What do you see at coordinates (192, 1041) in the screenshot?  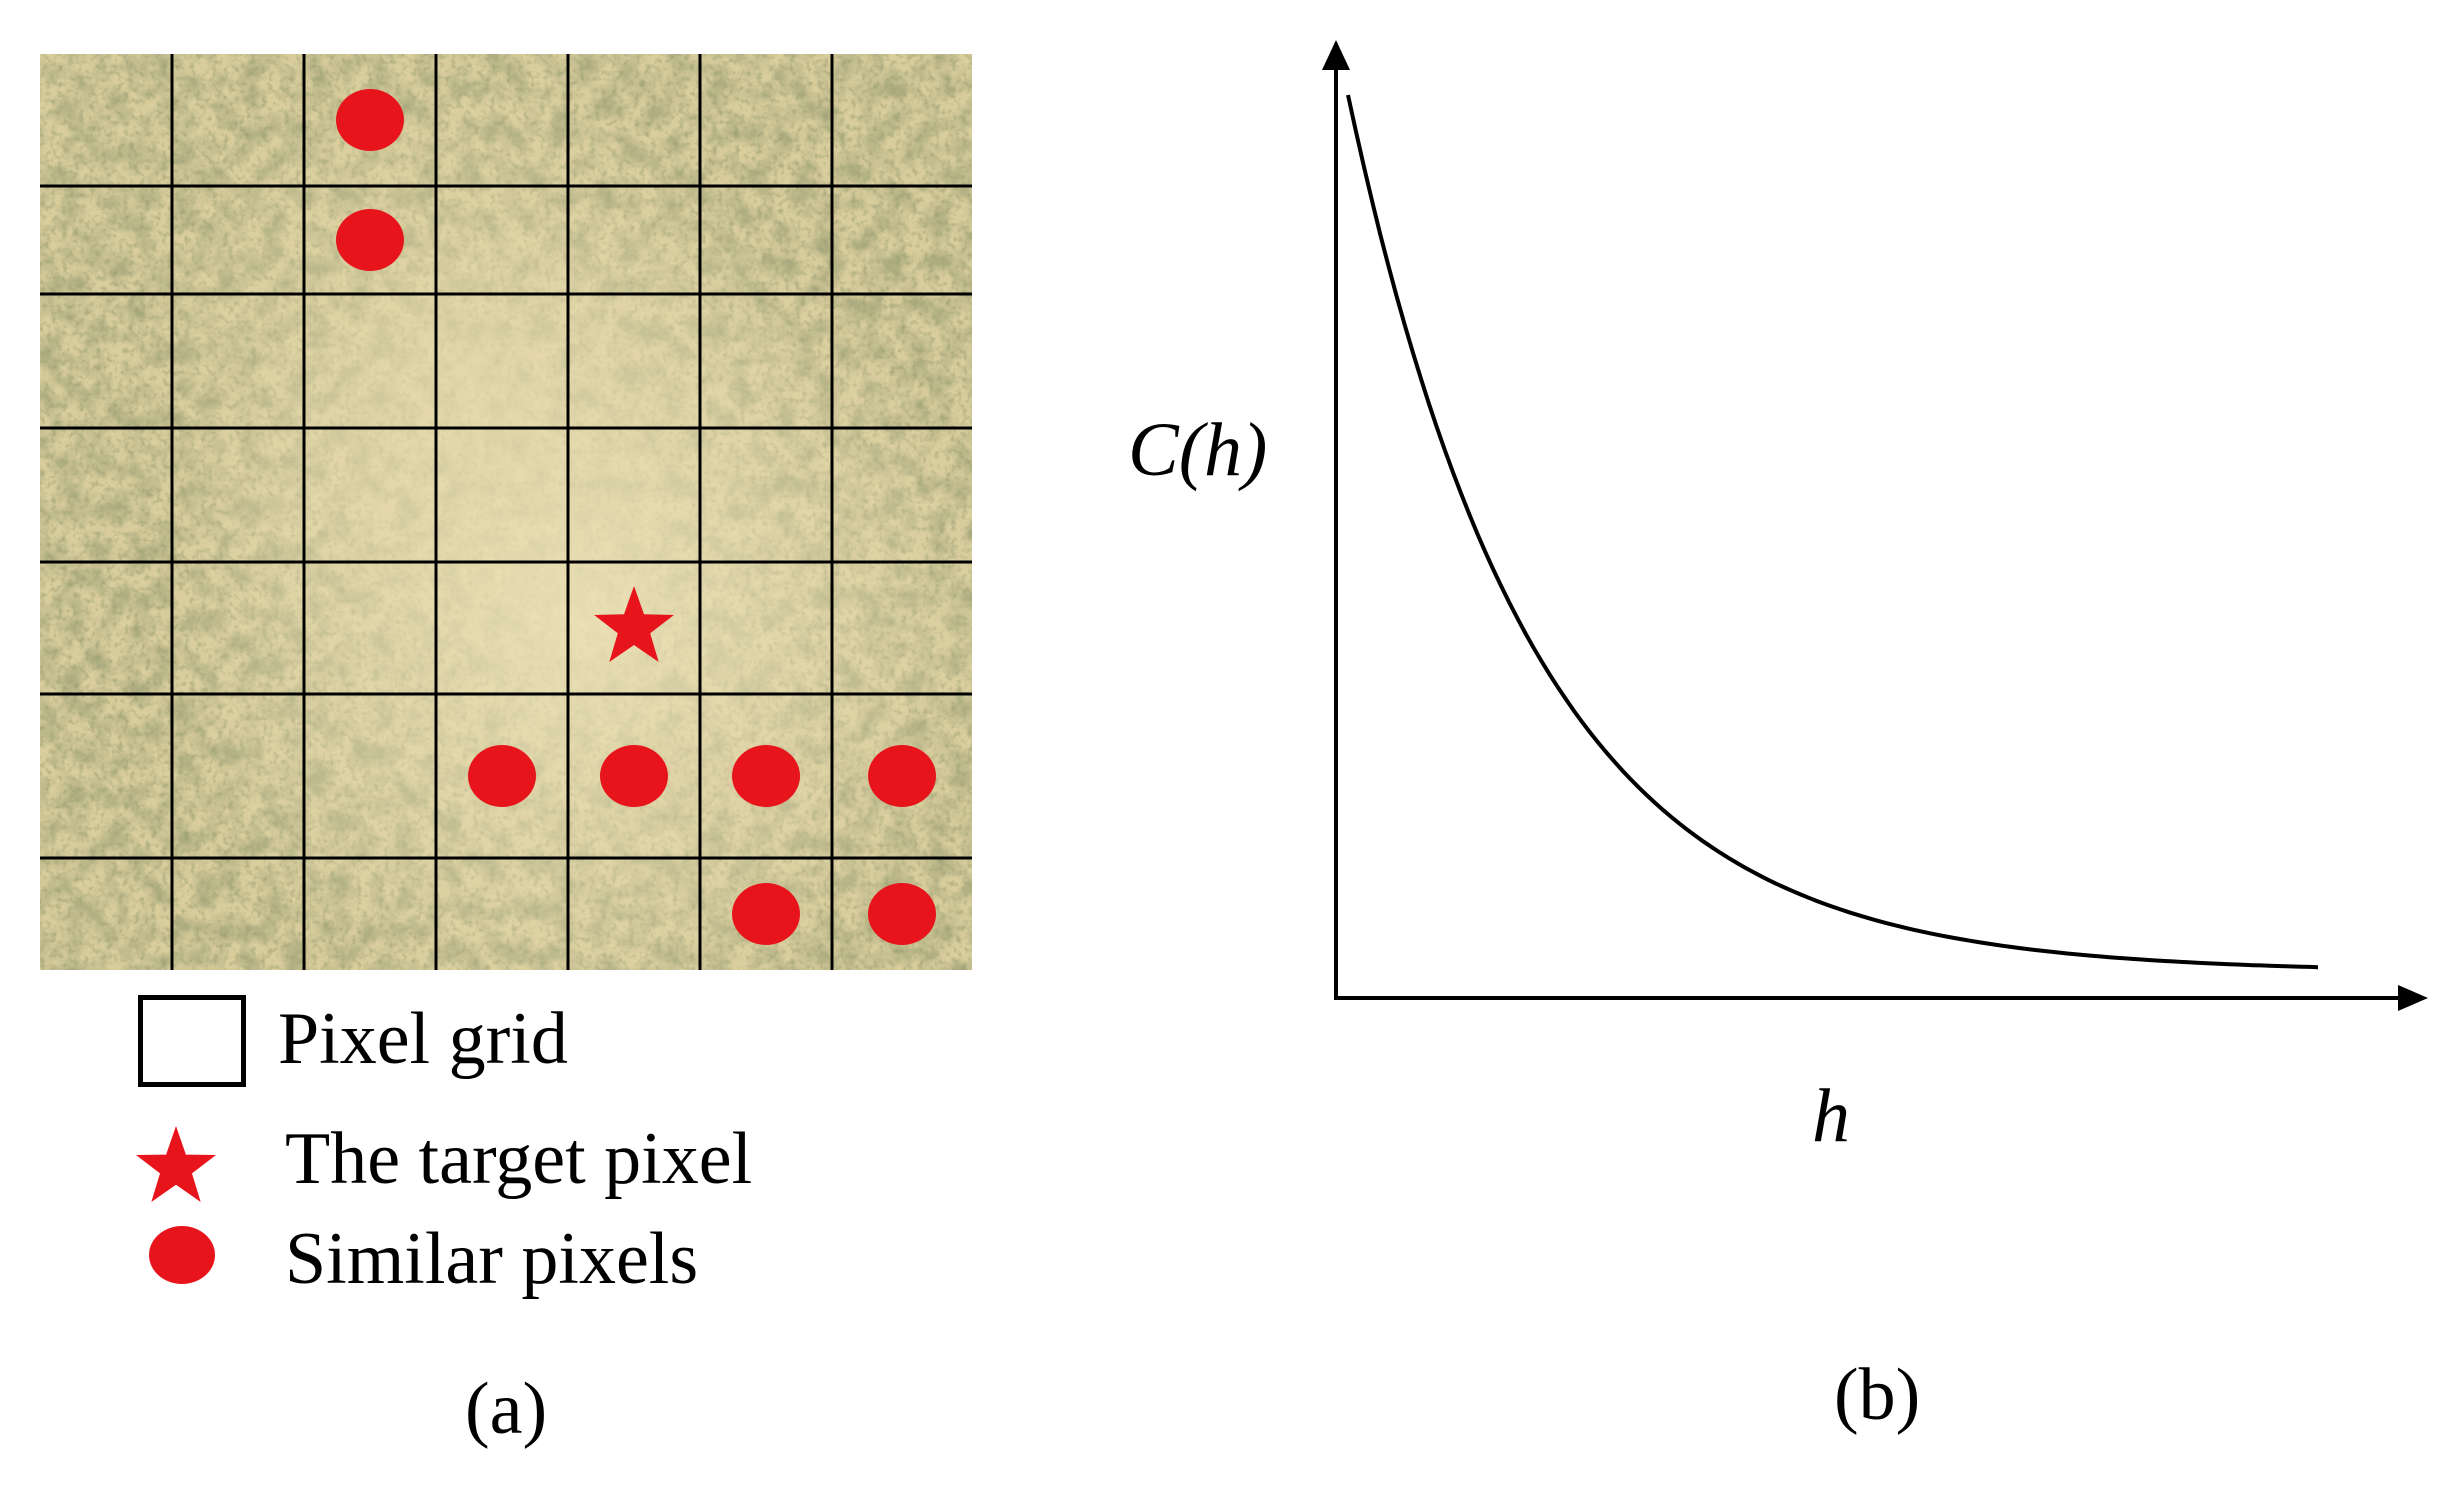 I see `pixel-grid-legend-swatch` at bounding box center [192, 1041].